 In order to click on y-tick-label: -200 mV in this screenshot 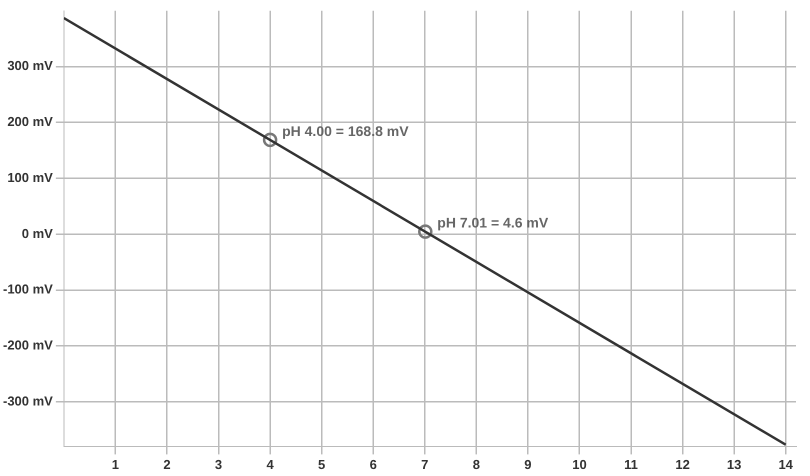, I will do `click(28, 344)`.